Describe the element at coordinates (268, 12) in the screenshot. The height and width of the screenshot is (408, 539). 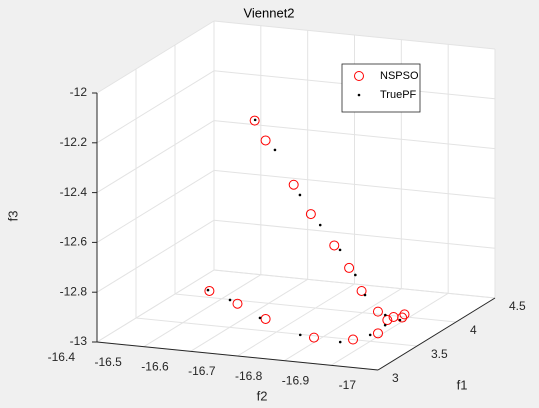
I see `chart-title: Viennet2` at that location.